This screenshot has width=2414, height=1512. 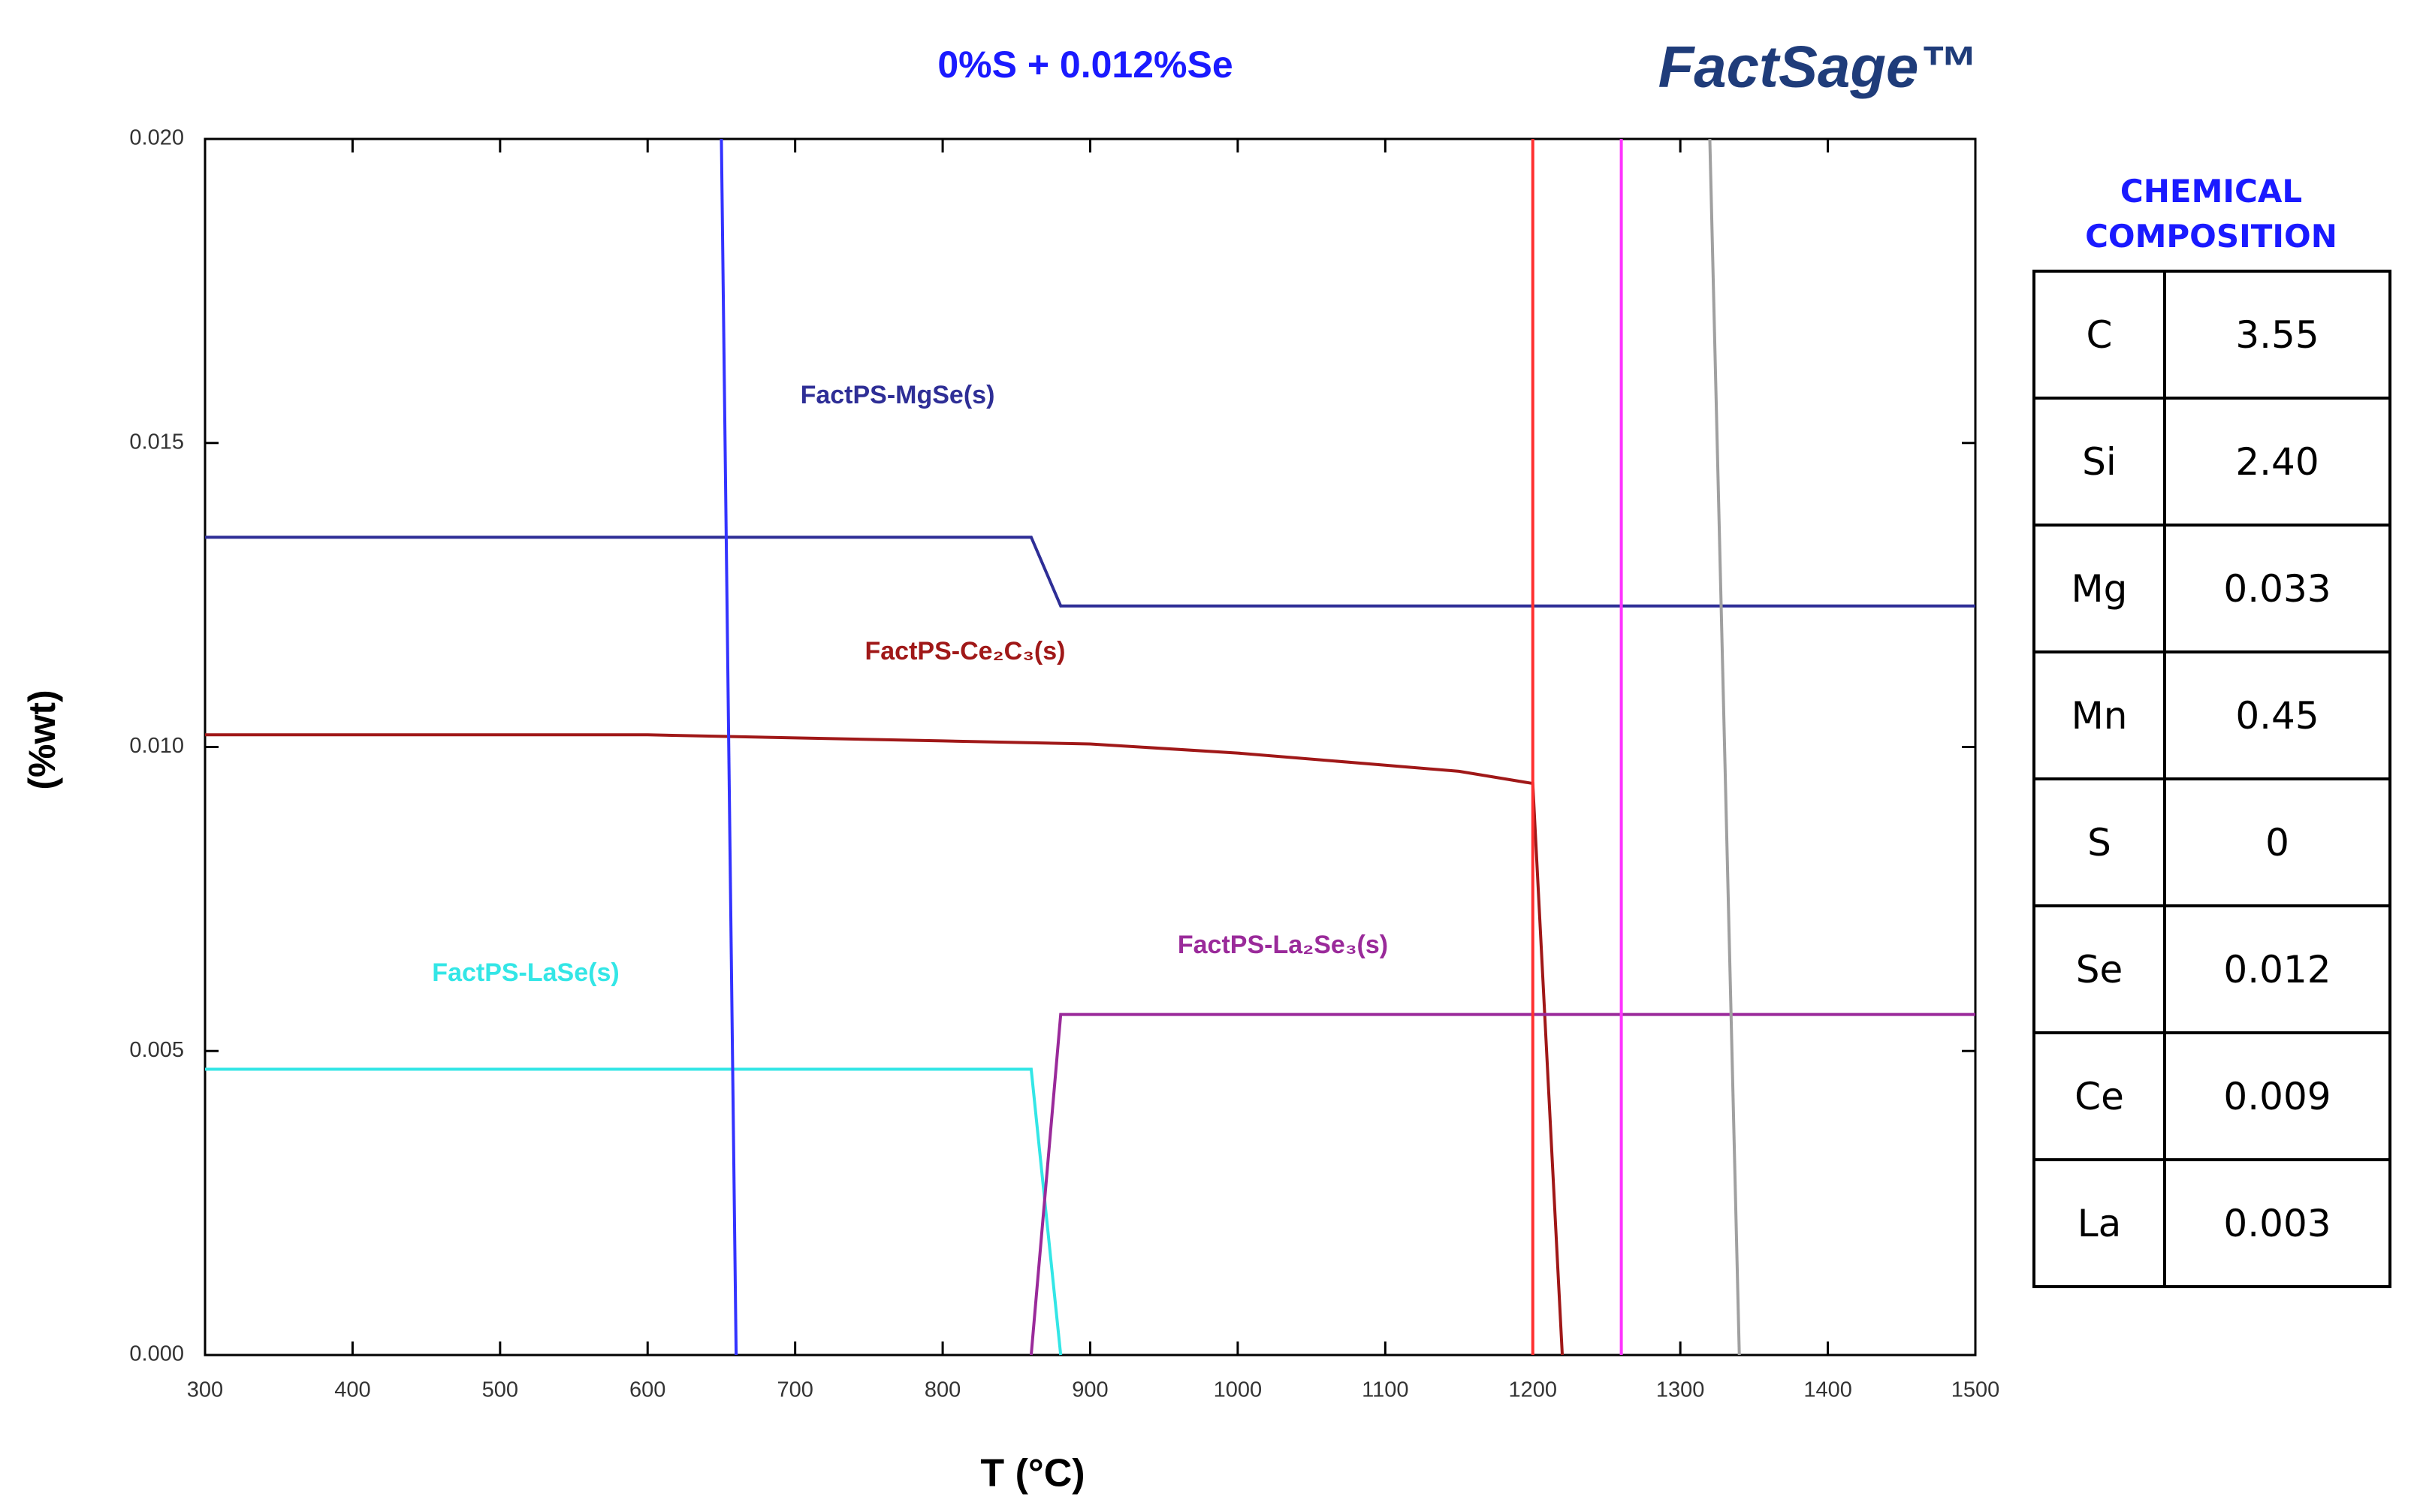 I want to click on composition-element: Se, so click(x=2099, y=969).